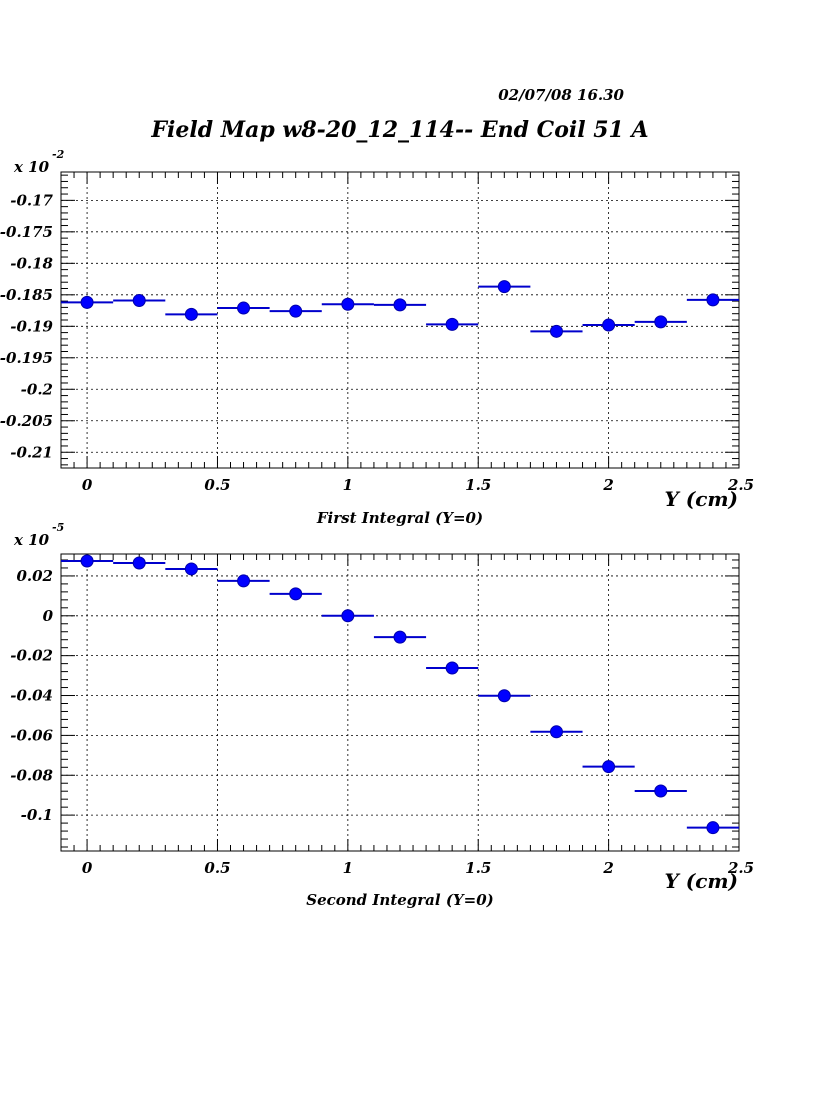 This screenshot has height=1100, width=825. What do you see at coordinates (37, 389) in the screenshot?
I see `y-tick-label: -0.2` at bounding box center [37, 389].